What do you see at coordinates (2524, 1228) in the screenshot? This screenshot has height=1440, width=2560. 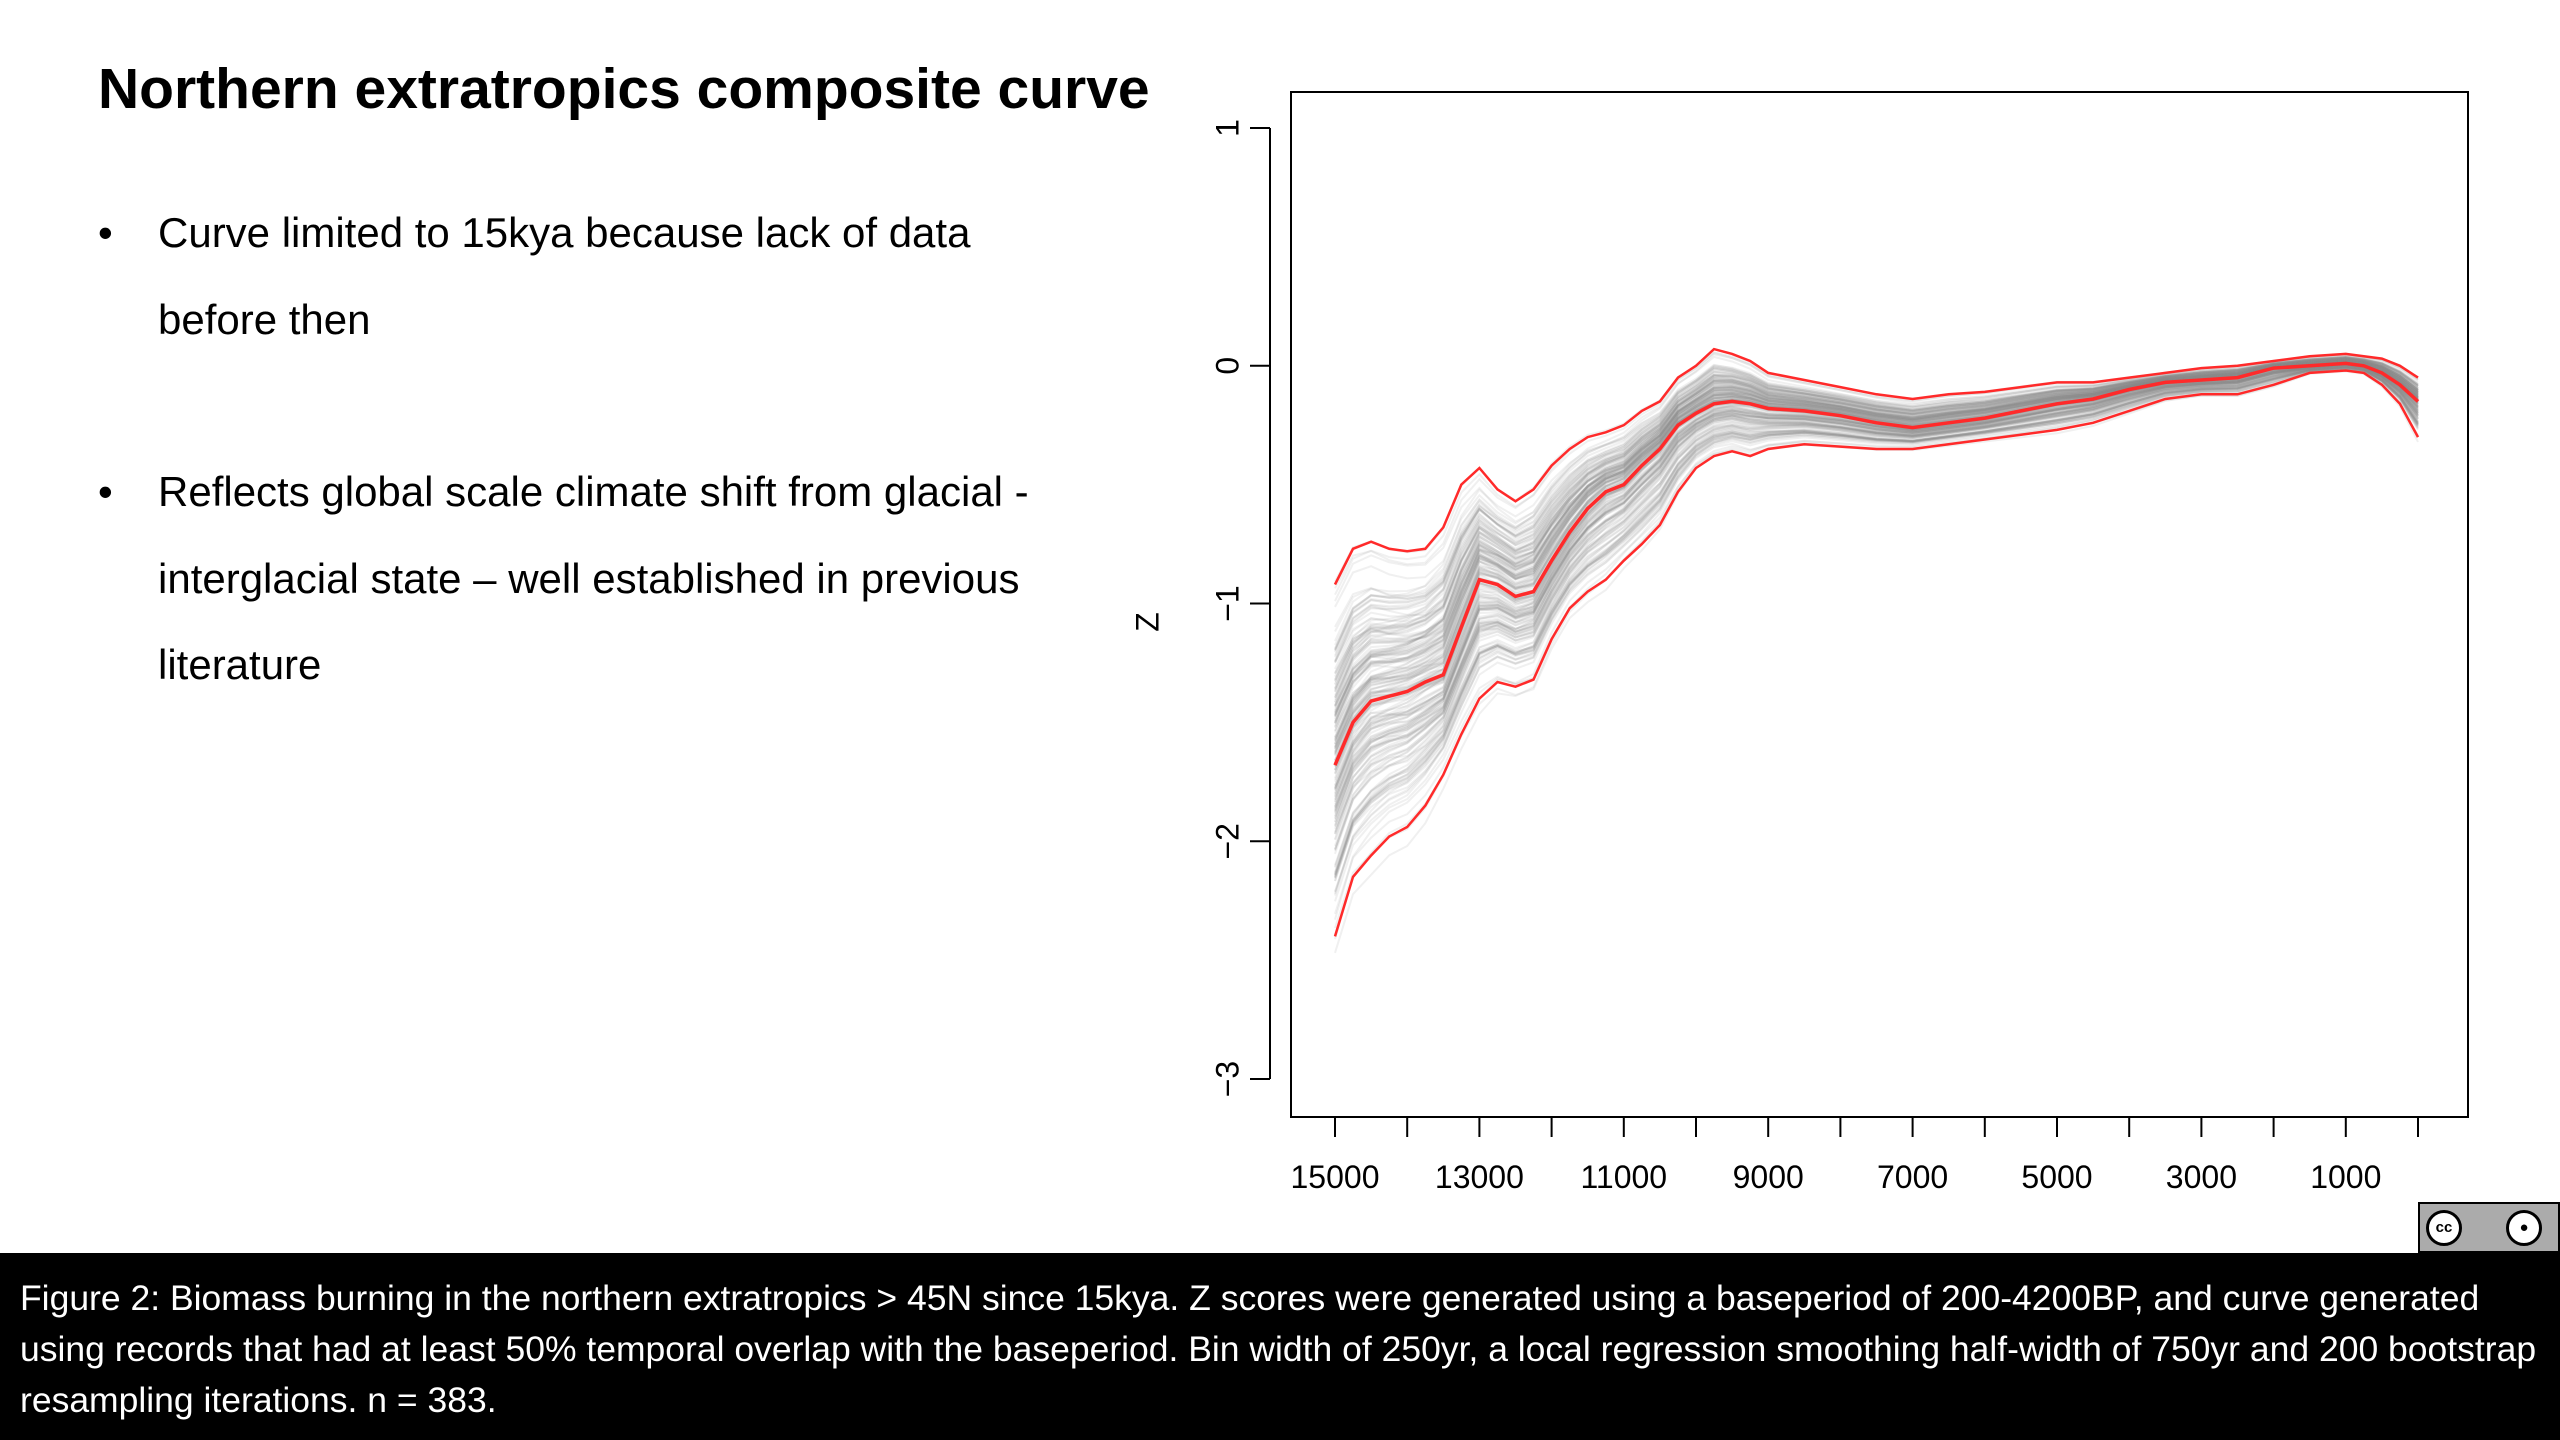 I see `by-icon: ●` at bounding box center [2524, 1228].